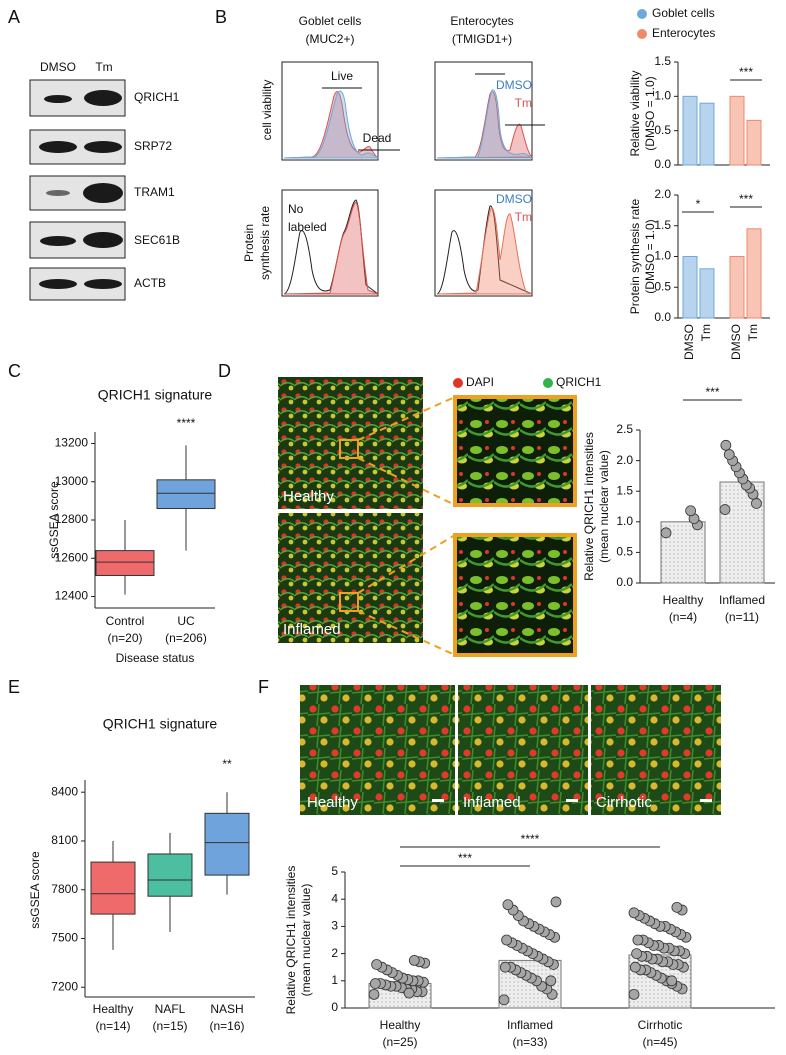 This screenshot has width=786, height=1055. What do you see at coordinates (515, 595) in the screenshot?
I see `zoom-image` at bounding box center [515, 595].